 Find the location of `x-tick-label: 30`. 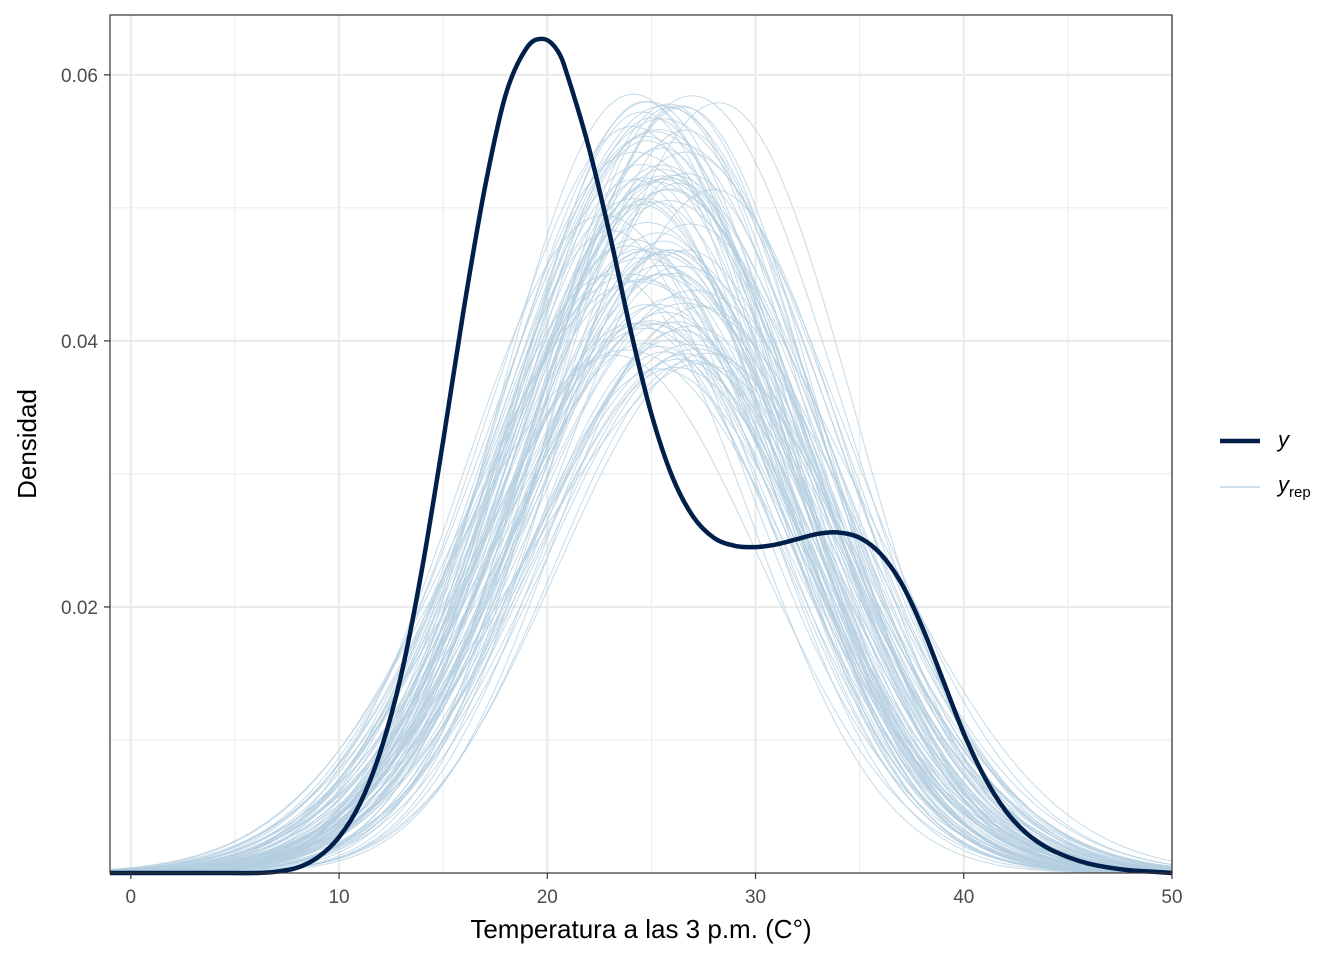

x-tick-label: 30 is located at coordinates (755, 897).